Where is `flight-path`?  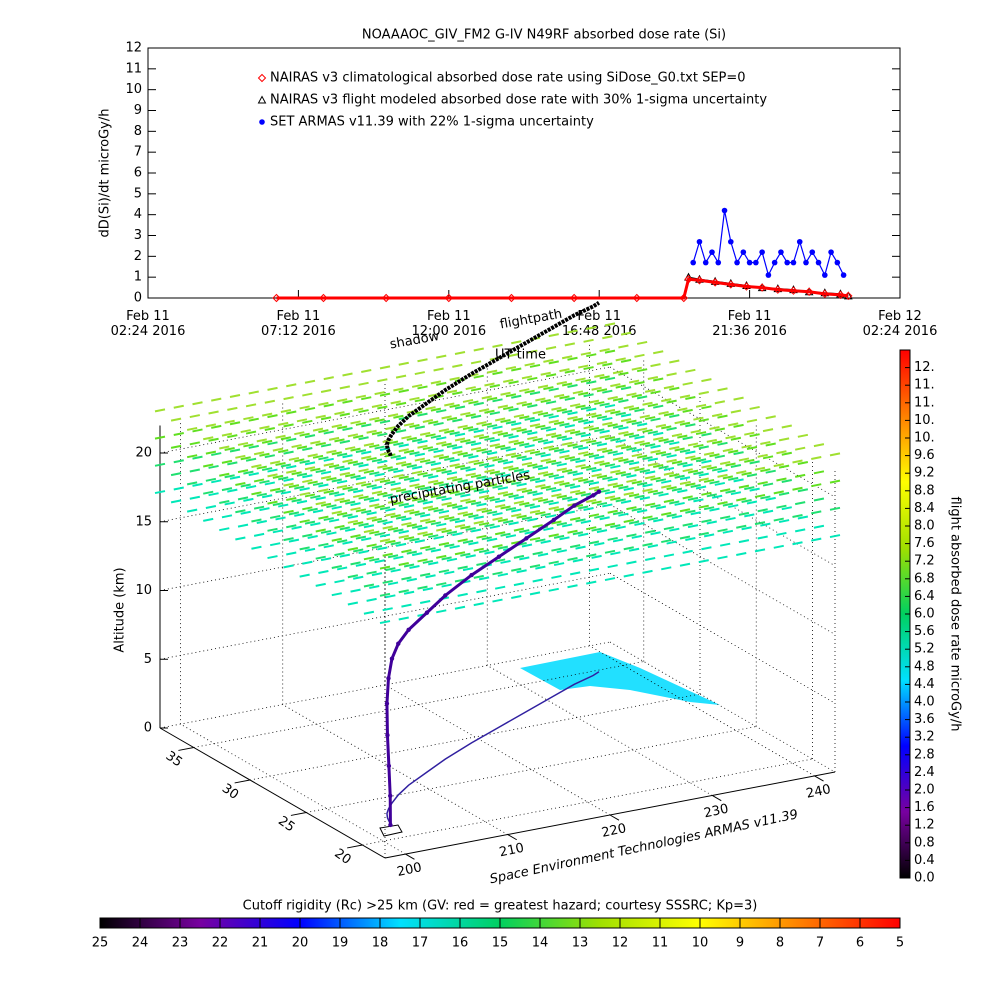
flight-path is located at coordinates (492, 657).